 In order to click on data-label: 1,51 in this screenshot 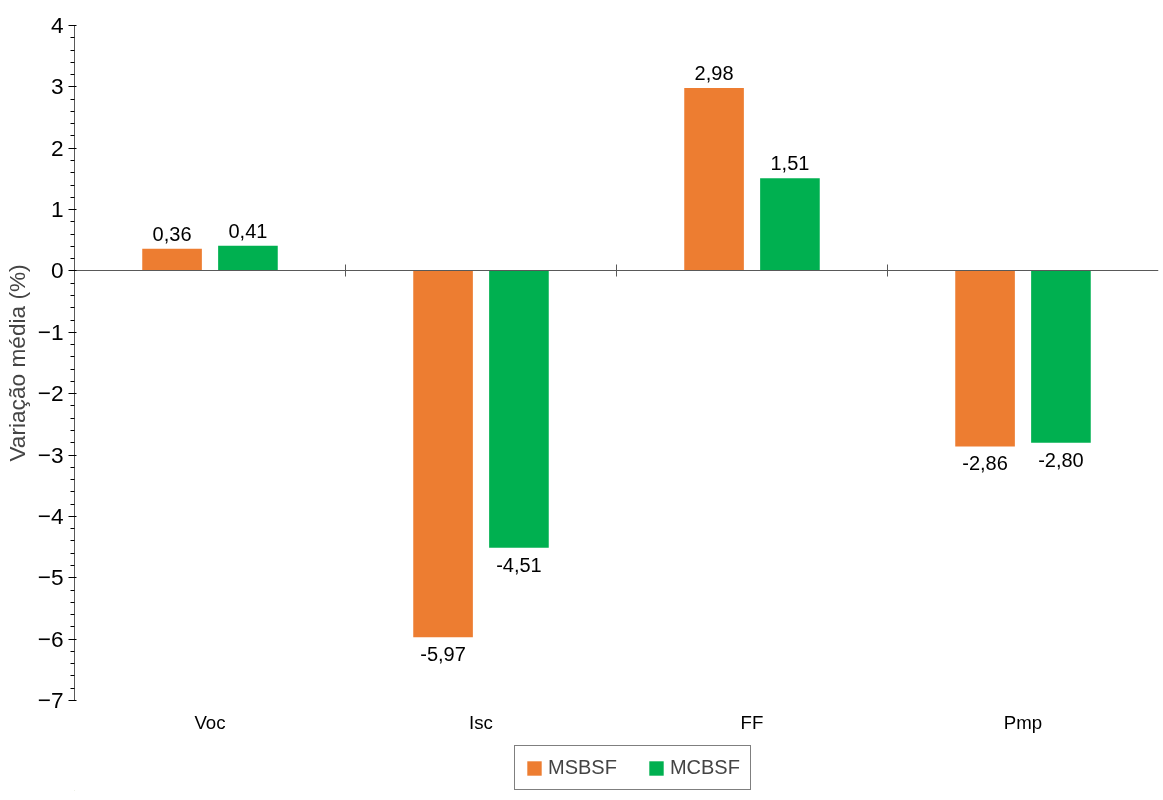, I will do `click(790, 163)`.